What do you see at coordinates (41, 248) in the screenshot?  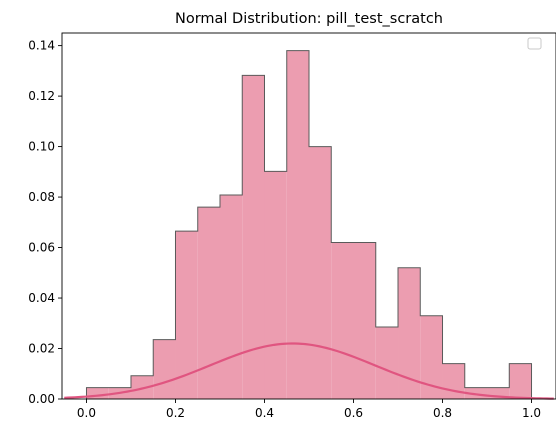 I see `y-tick-label: 0.06` at bounding box center [41, 248].